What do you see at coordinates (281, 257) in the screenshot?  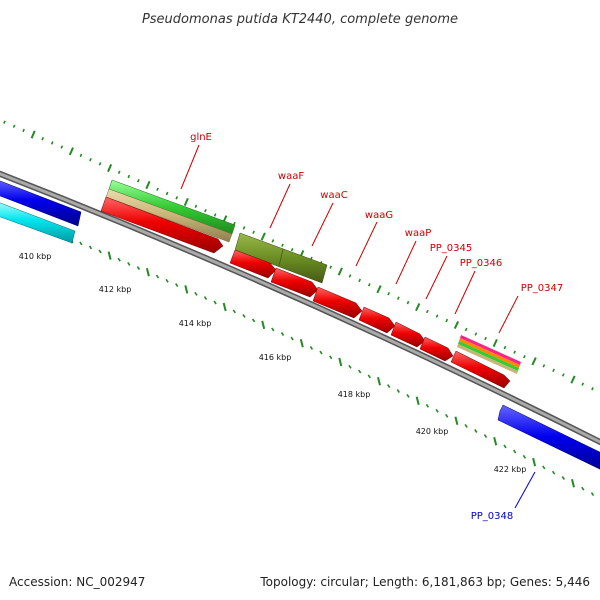 I see `olive-divider` at bounding box center [281, 257].